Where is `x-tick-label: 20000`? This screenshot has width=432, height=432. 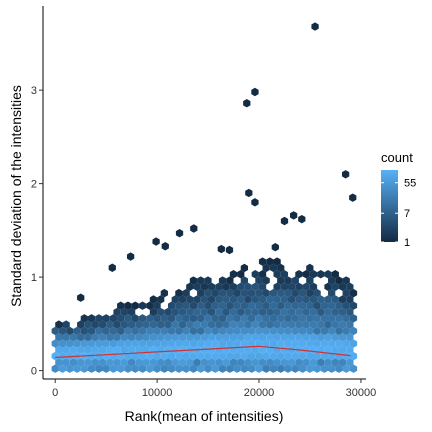
x-tick-label: 20000 is located at coordinates (259, 393).